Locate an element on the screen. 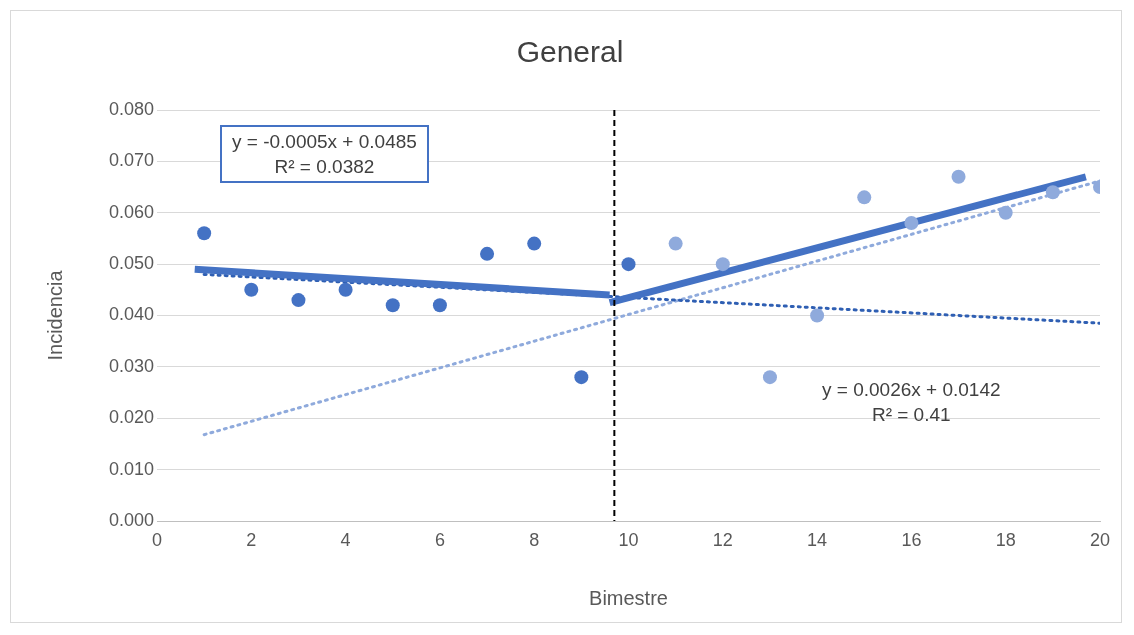 Image resolution: width=1134 pixels, height=635 pixels. y-axis-title: Incidencia is located at coordinates (54, 315).